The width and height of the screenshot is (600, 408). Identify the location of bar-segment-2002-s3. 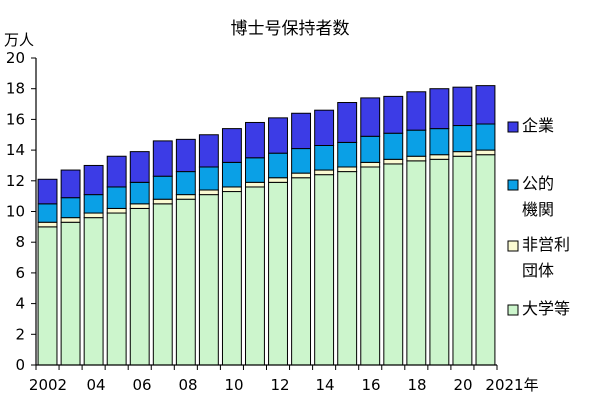
(47, 191).